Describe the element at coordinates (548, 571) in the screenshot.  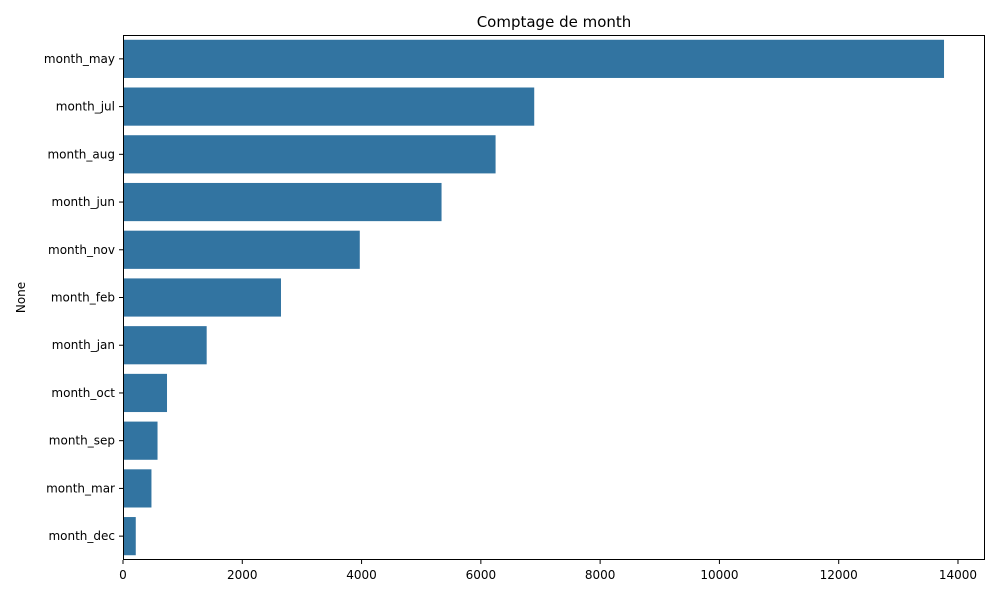
I see `x-axis-ticks: 0 2000 4000 6000 8000 10000 12000 14000` at that location.